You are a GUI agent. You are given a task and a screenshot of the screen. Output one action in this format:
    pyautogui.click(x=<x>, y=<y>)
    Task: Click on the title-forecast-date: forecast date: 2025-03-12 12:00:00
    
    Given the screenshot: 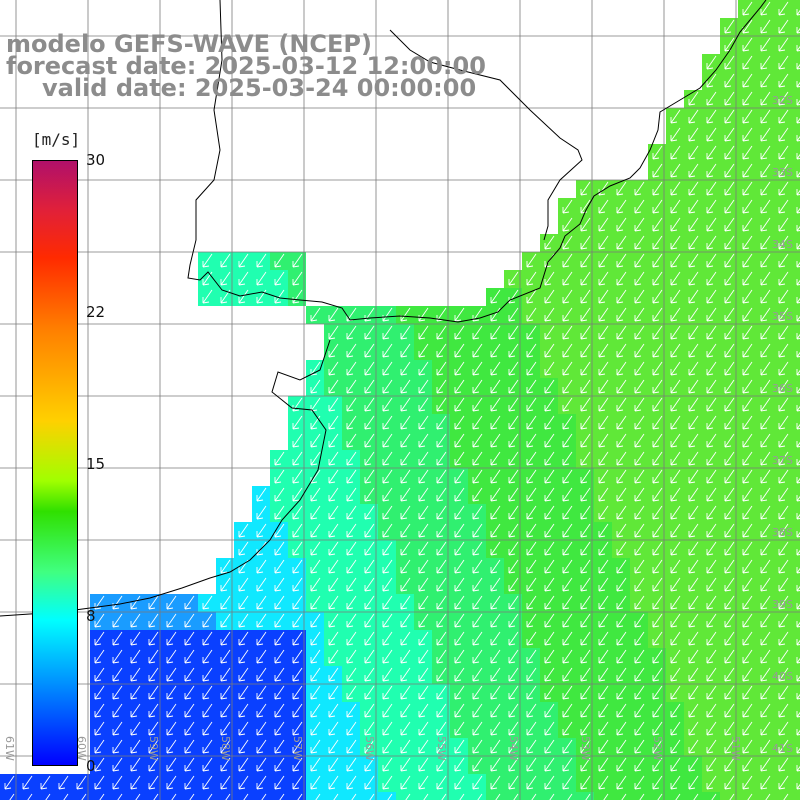 What is the action you would take?
    pyautogui.click(x=246, y=66)
    